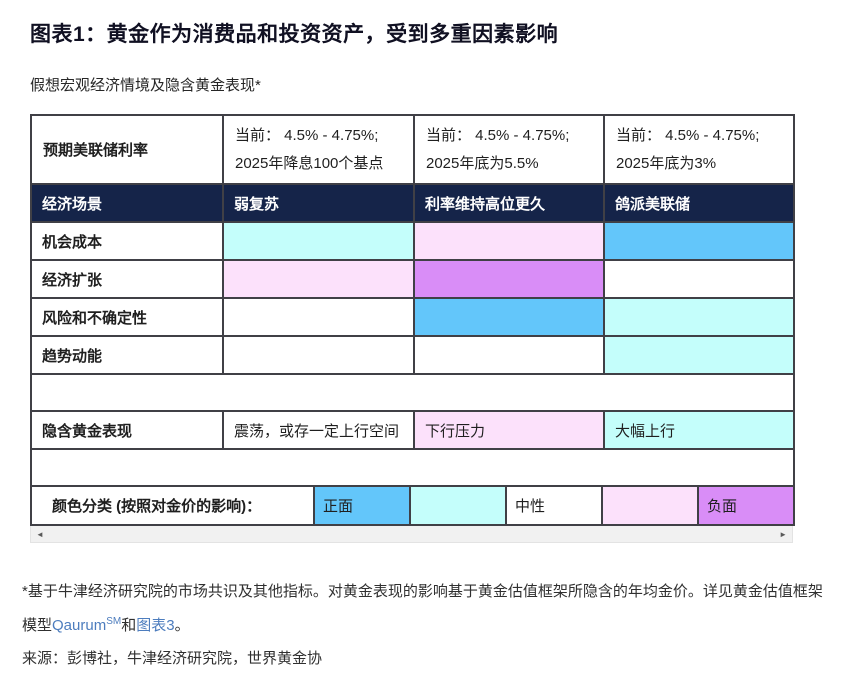  What do you see at coordinates (509, 203) in the screenshot?
I see `scenario-header-cell: 利率维持高位更久` at bounding box center [509, 203].